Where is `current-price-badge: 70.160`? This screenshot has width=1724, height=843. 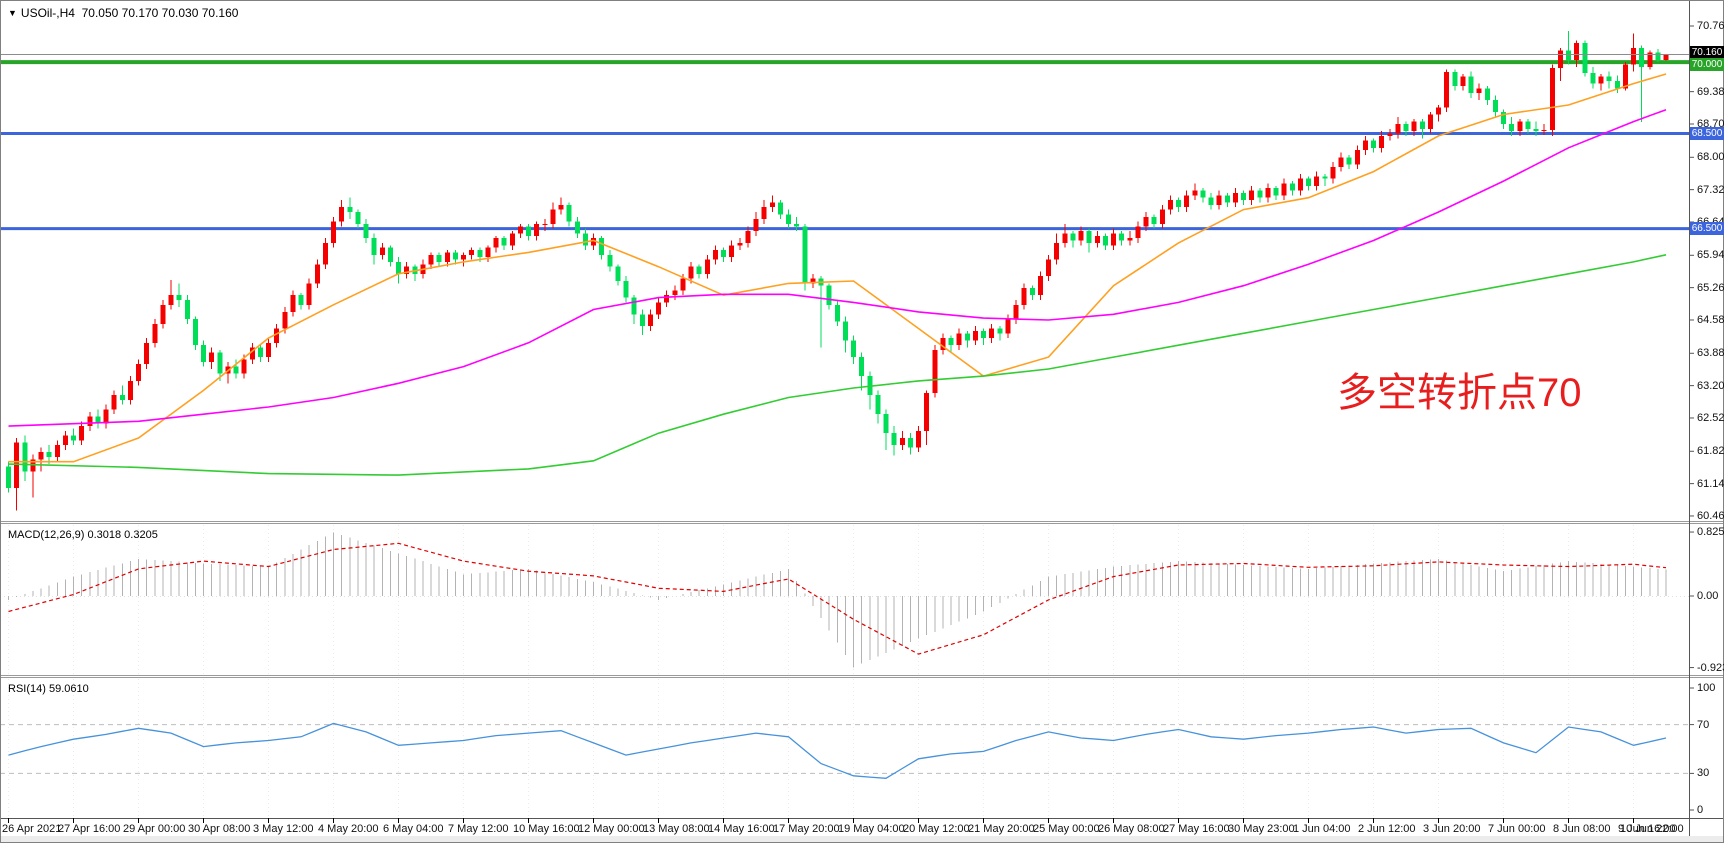 current-price-badge: 70.160 is located at coordinates (1707, 52).